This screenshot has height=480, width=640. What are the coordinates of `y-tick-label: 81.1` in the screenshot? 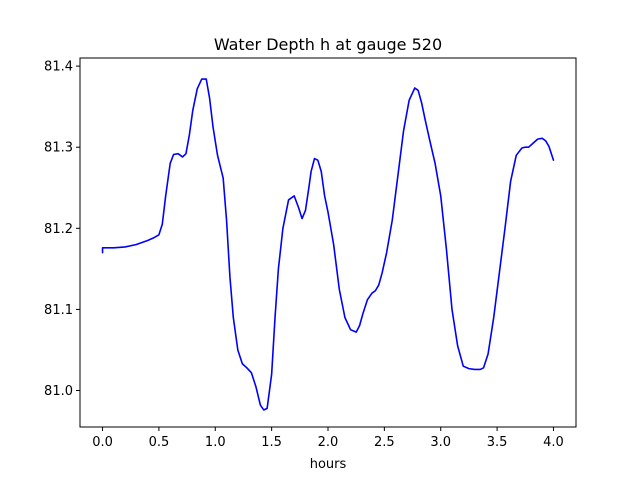 It's located at (58, 310).